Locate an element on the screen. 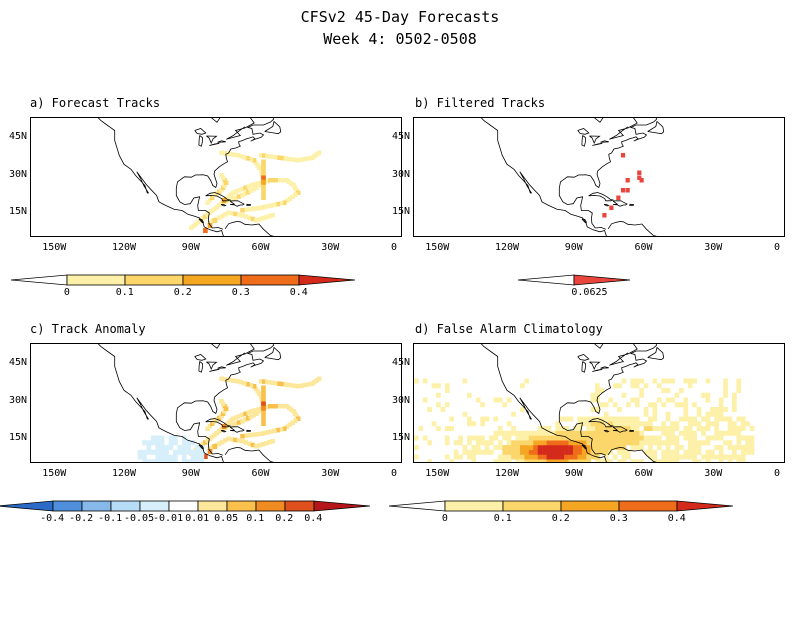  filtered-cell is located at coordinates (618, 197).